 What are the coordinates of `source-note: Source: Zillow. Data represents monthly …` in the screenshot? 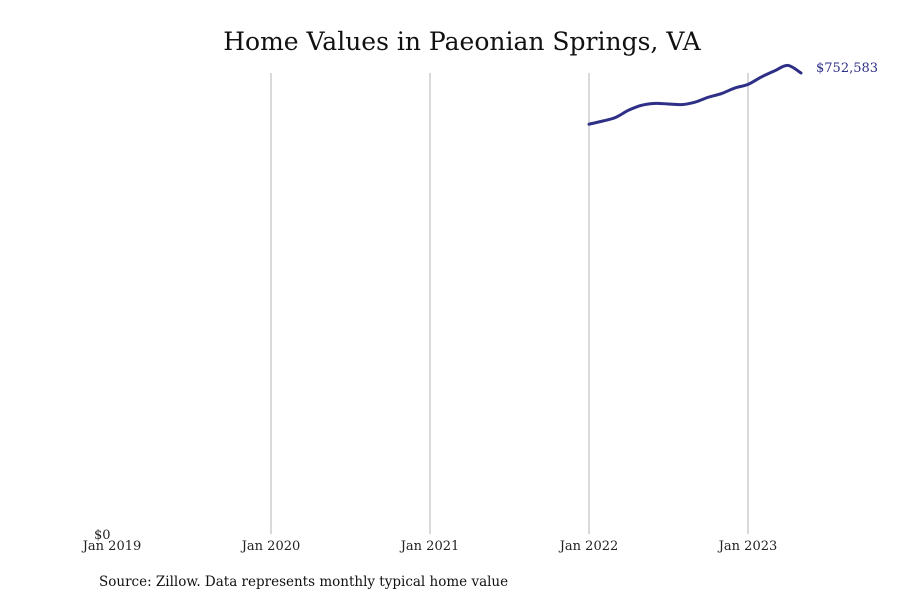 It's located at (303, 582).